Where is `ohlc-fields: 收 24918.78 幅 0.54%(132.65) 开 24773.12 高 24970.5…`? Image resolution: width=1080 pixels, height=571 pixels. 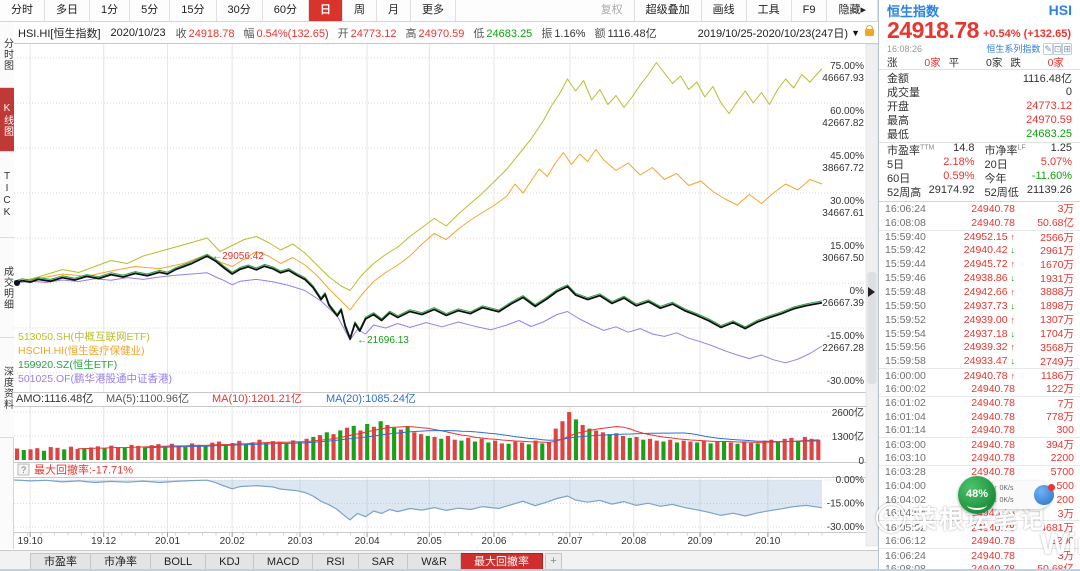
ohlc-fields: 收 24918.78 幅 0.54%(132.65) 开 24773.12 高 24970.5… is located at coordinates (421, 33).